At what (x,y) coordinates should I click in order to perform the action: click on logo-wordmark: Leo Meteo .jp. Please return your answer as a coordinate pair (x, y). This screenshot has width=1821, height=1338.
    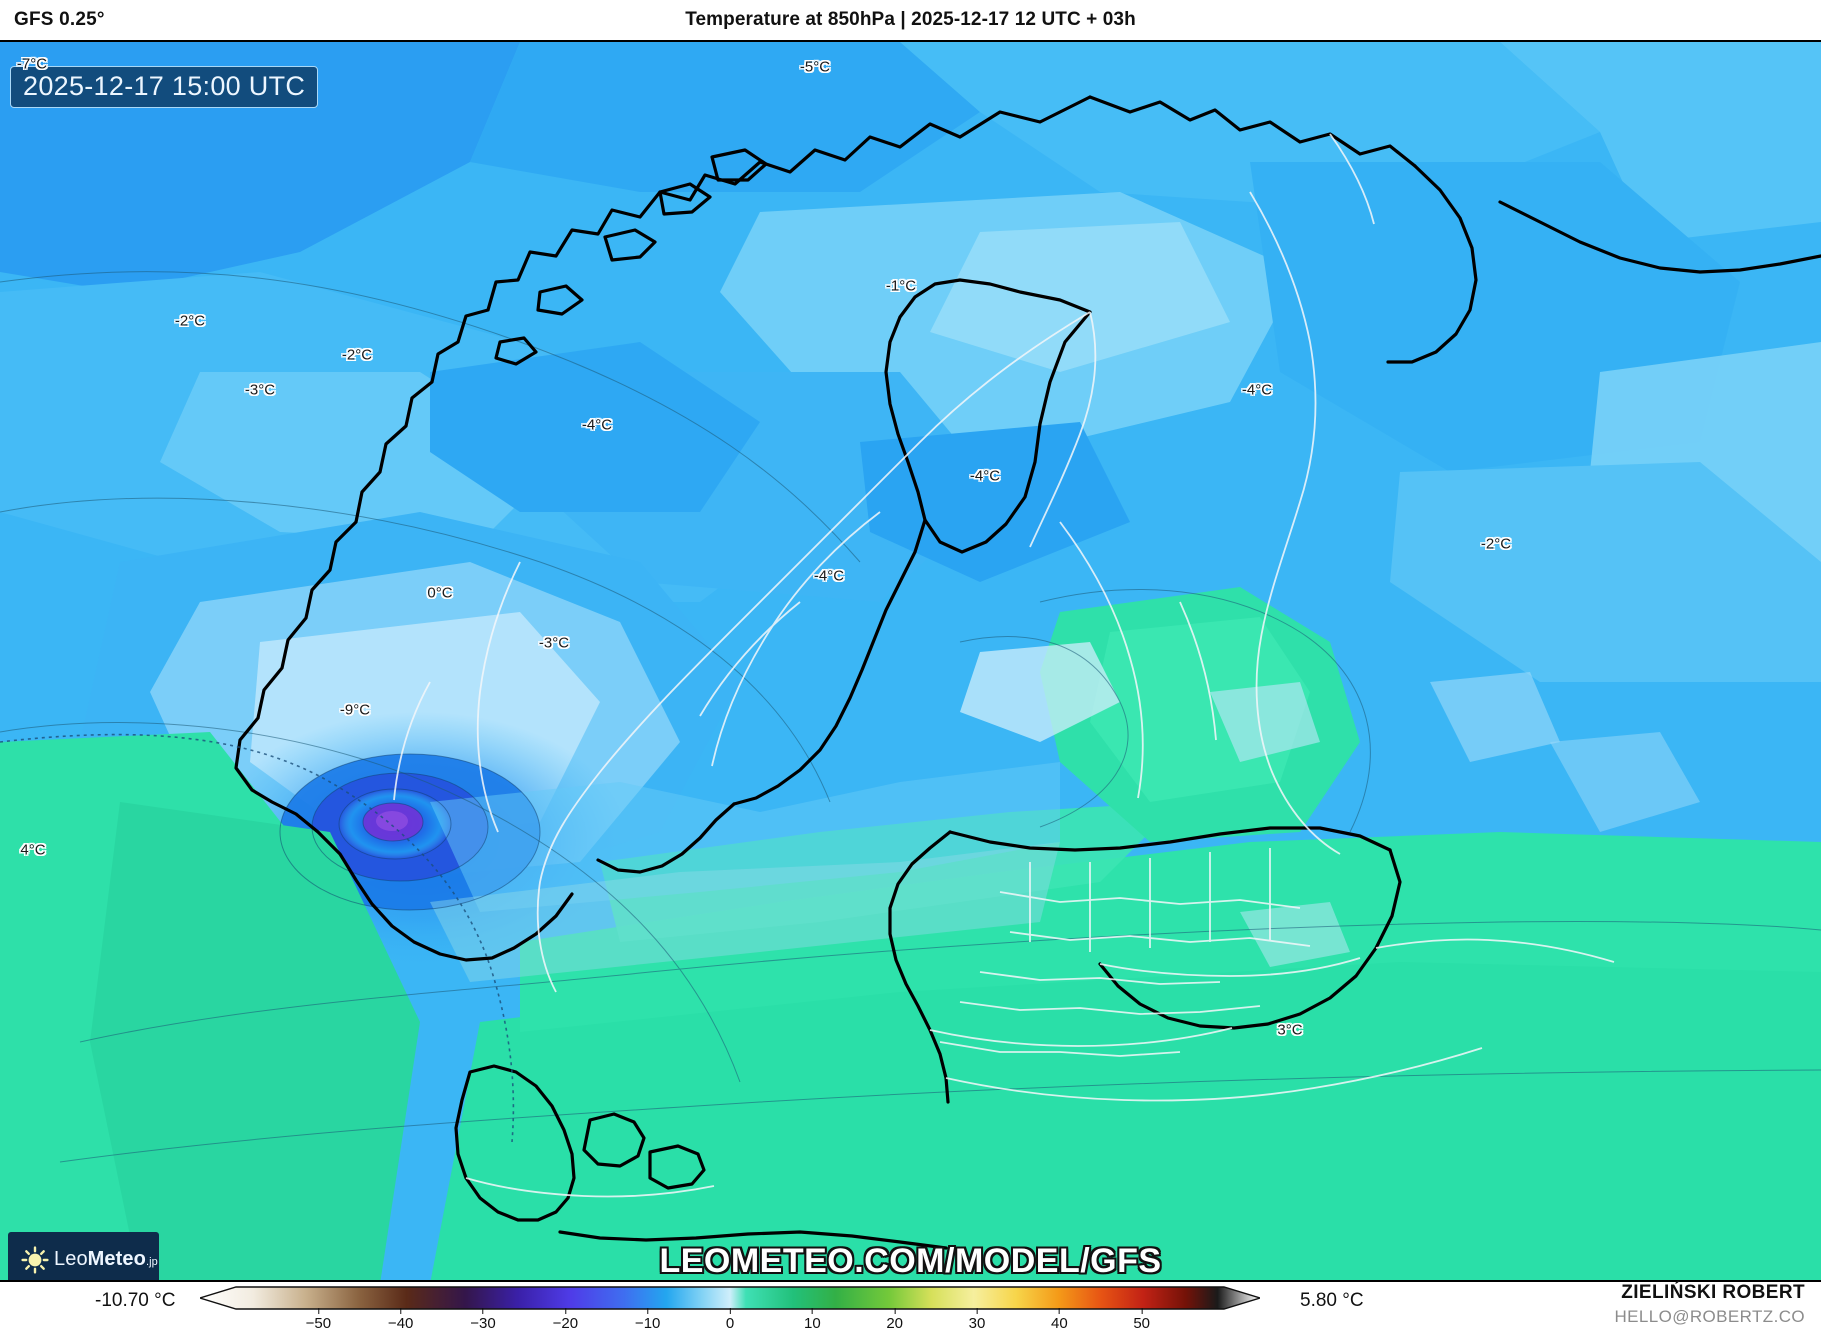
    Looking at the image, I should click on (106, 1259).